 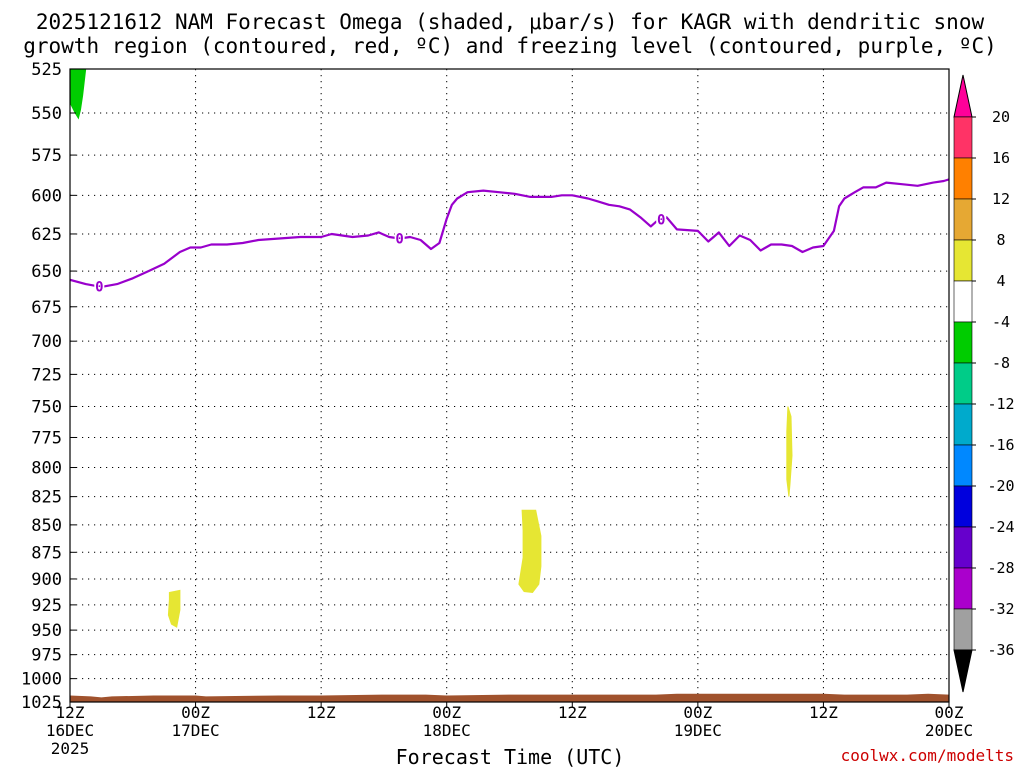 I want to click on y-tick-label: 600, so click(x=46, y=196).